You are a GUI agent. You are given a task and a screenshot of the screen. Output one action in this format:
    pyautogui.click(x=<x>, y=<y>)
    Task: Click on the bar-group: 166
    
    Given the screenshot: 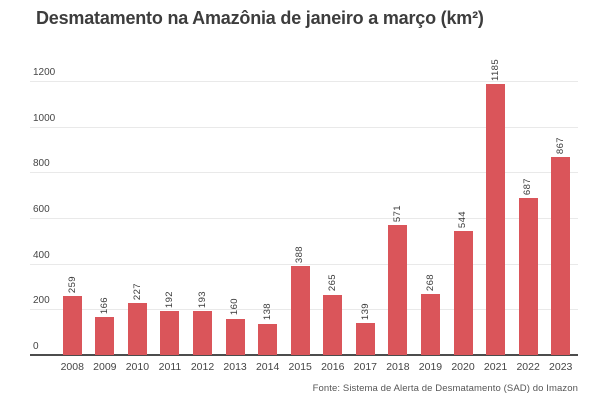 What is the action you would take?
    pyautogui.click(x=105, y=218)
    